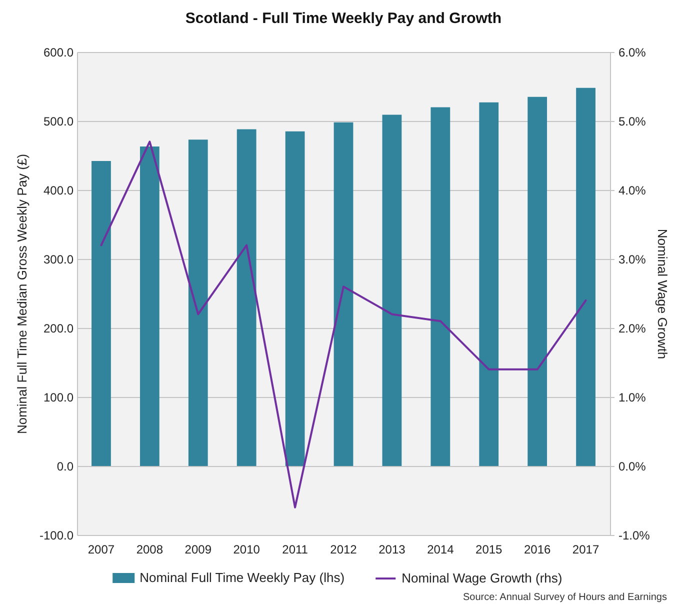  I want to click on y-tick-label: 500.0, so click(58, 121).